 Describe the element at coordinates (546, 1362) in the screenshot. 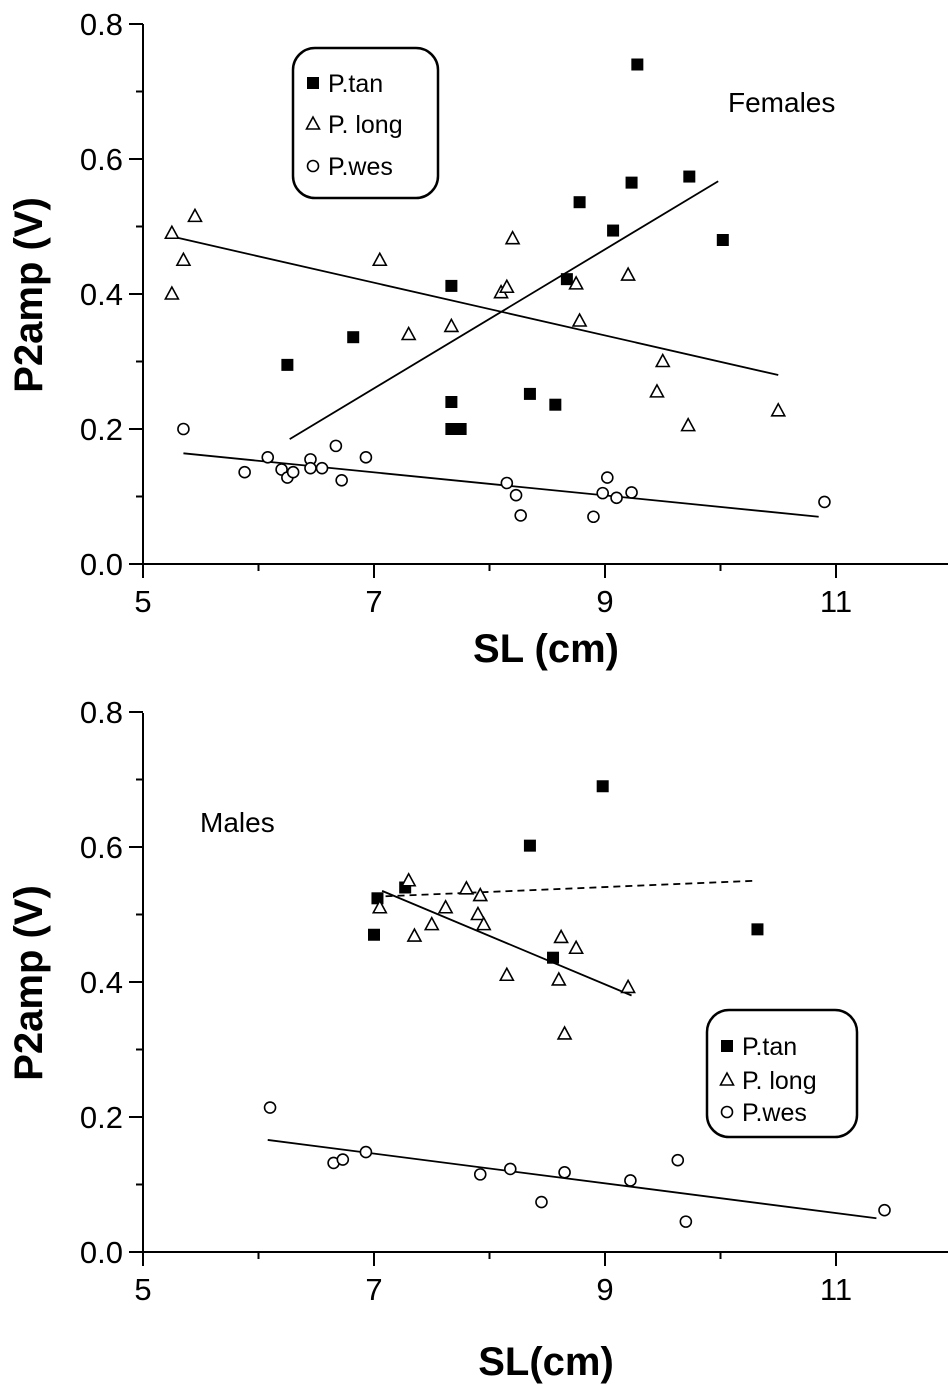

I see `males-x-axis-title: SL(cm)` at that location.